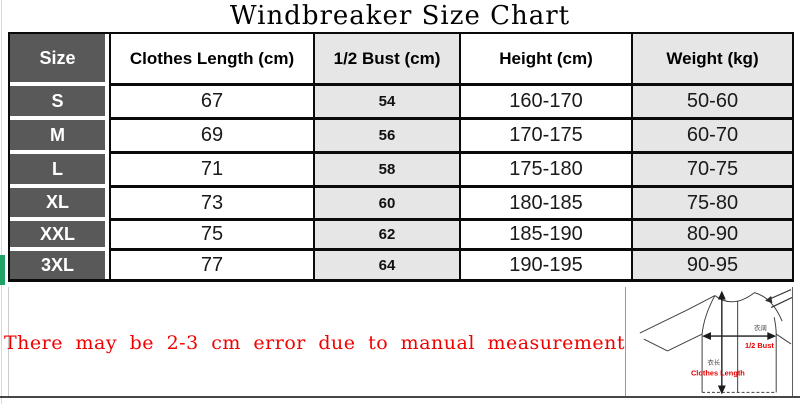  I want to click on table-row: S 67 54 160-170 50-60, so click(401, 103).